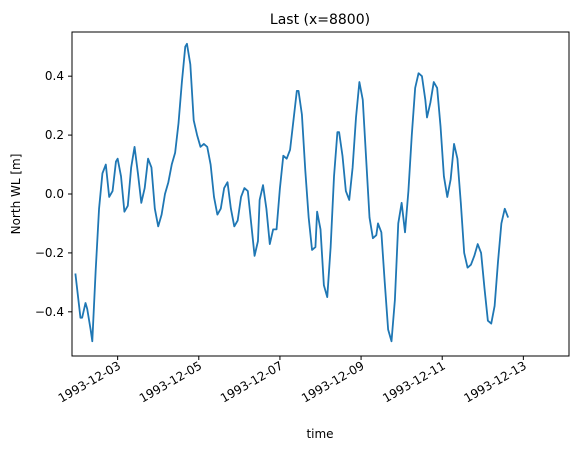 Image resolution: width=578 pixels, height=450 pixels. What do you see at coordinates (49, 312) in the screenshot?
I see `y-tick-label: −0.4` at bounding box center [49, 312].